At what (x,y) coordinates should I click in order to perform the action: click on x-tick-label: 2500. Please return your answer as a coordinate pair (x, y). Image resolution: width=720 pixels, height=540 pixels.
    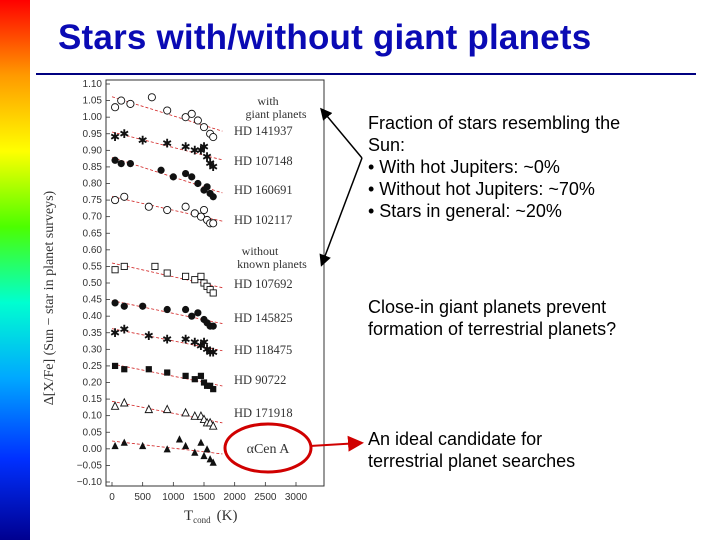
    Looking at the image, I should click on (265, 497).